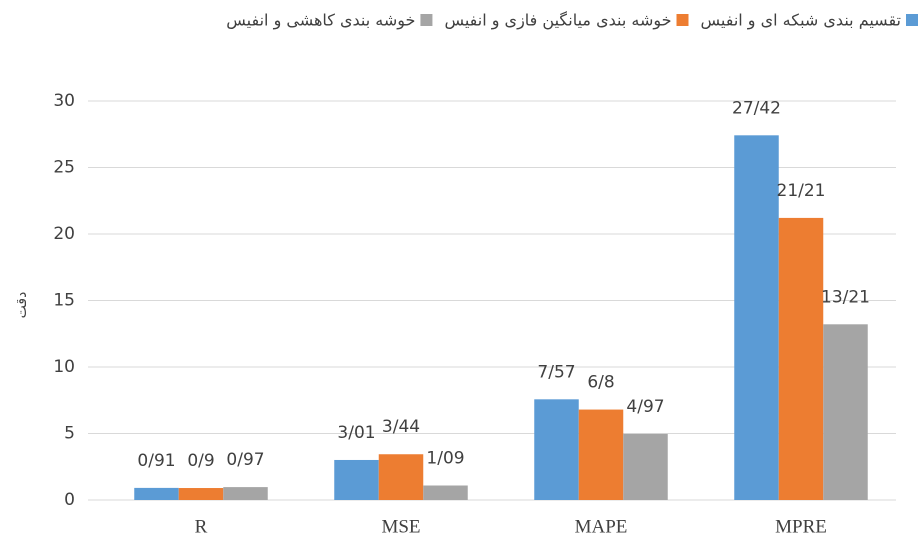  Describe the element at coordinates (556, 372) in the screenshot. I see `value-label: 7/57` at that location.